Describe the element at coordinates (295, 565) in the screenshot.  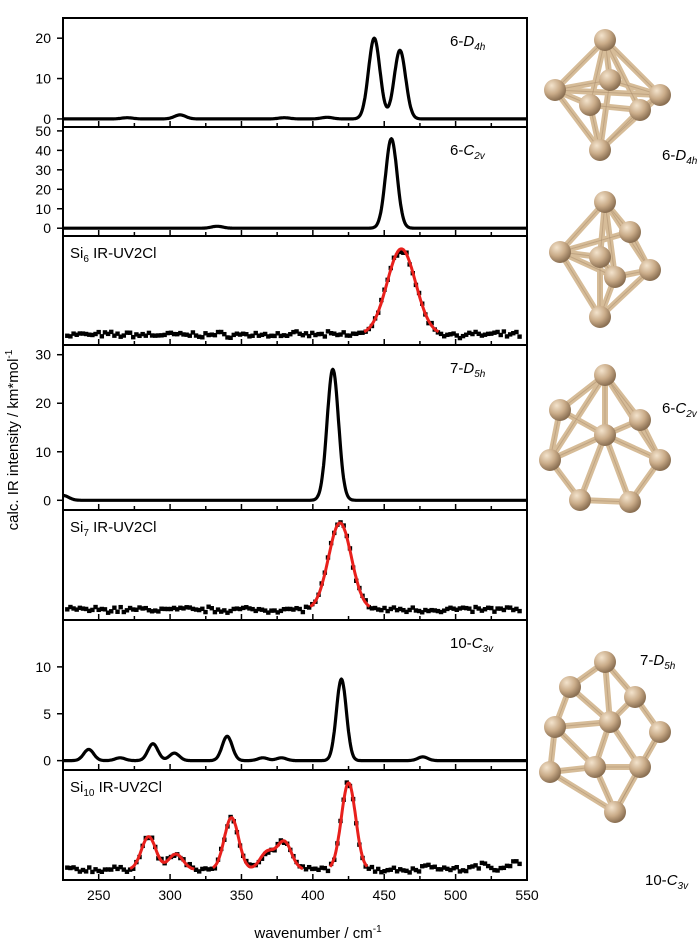
I see `panel-5: Si7 IR-UV2Cl` at that location.